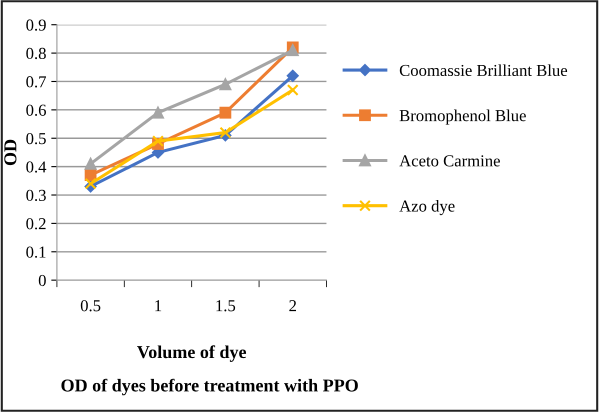  Describe the element at coordinates (36, 224) in the screenshot. I see `y-tick-label: 0.2` at that location.